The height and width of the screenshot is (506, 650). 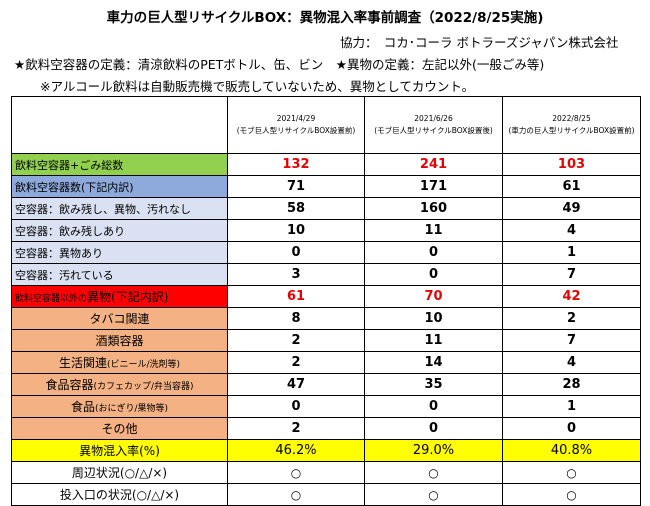 What do you see at coordinates (433, 125) in the screenshot?
I see `header-col-2: 2021/6/26 (モブ巨人型リサイクルBOX設置後)` at bounding box center [433, 125].